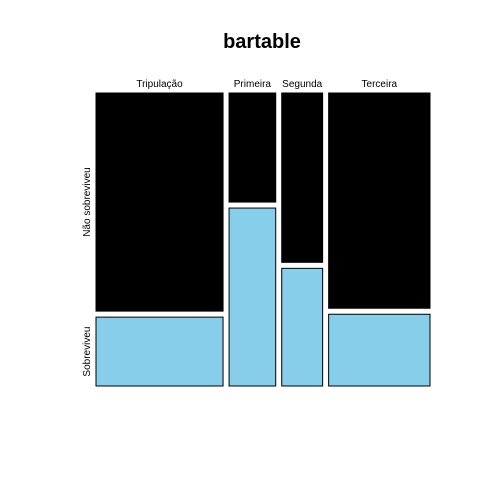 This screenshot has height=486, width=487. I want to click on chart-title: bartable, so click(262, 42).